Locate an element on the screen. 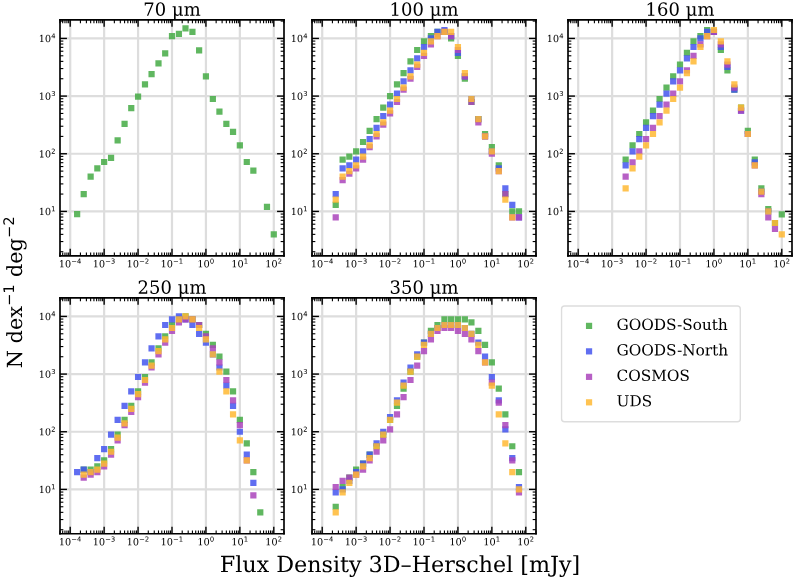 The width and height of the screenshot is (800, 584). y-axis-title: N dex$^{−1}$ deg$^{−2}$ is located at coordinates (15, 292).